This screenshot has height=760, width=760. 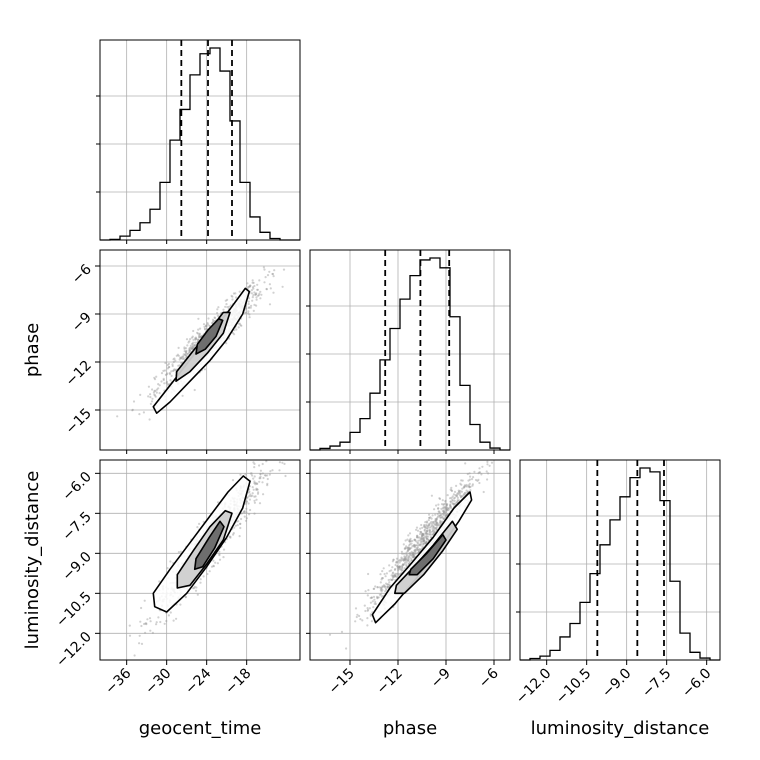 What do you see at coordinates (79, 374) in the screenshot?
I see `y-tick-label-phase: −12` at bounding box center [79, 374].